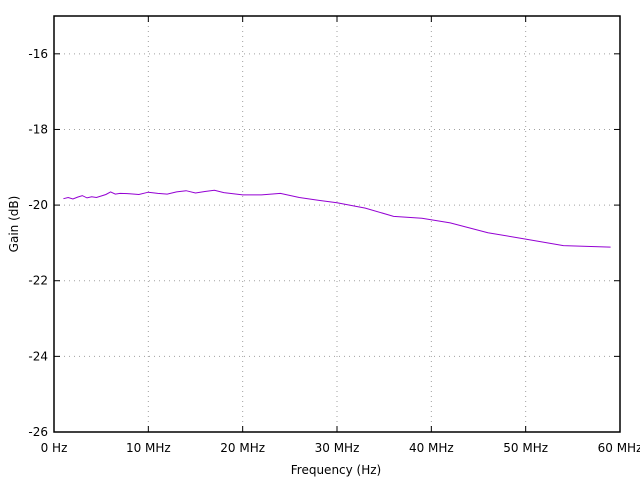 The width and height of the screenshot is (640, 480). Describe the element at coordinates (619, 448) in the screenshot. I see `x-tick-label: 60 MHz` at that location.